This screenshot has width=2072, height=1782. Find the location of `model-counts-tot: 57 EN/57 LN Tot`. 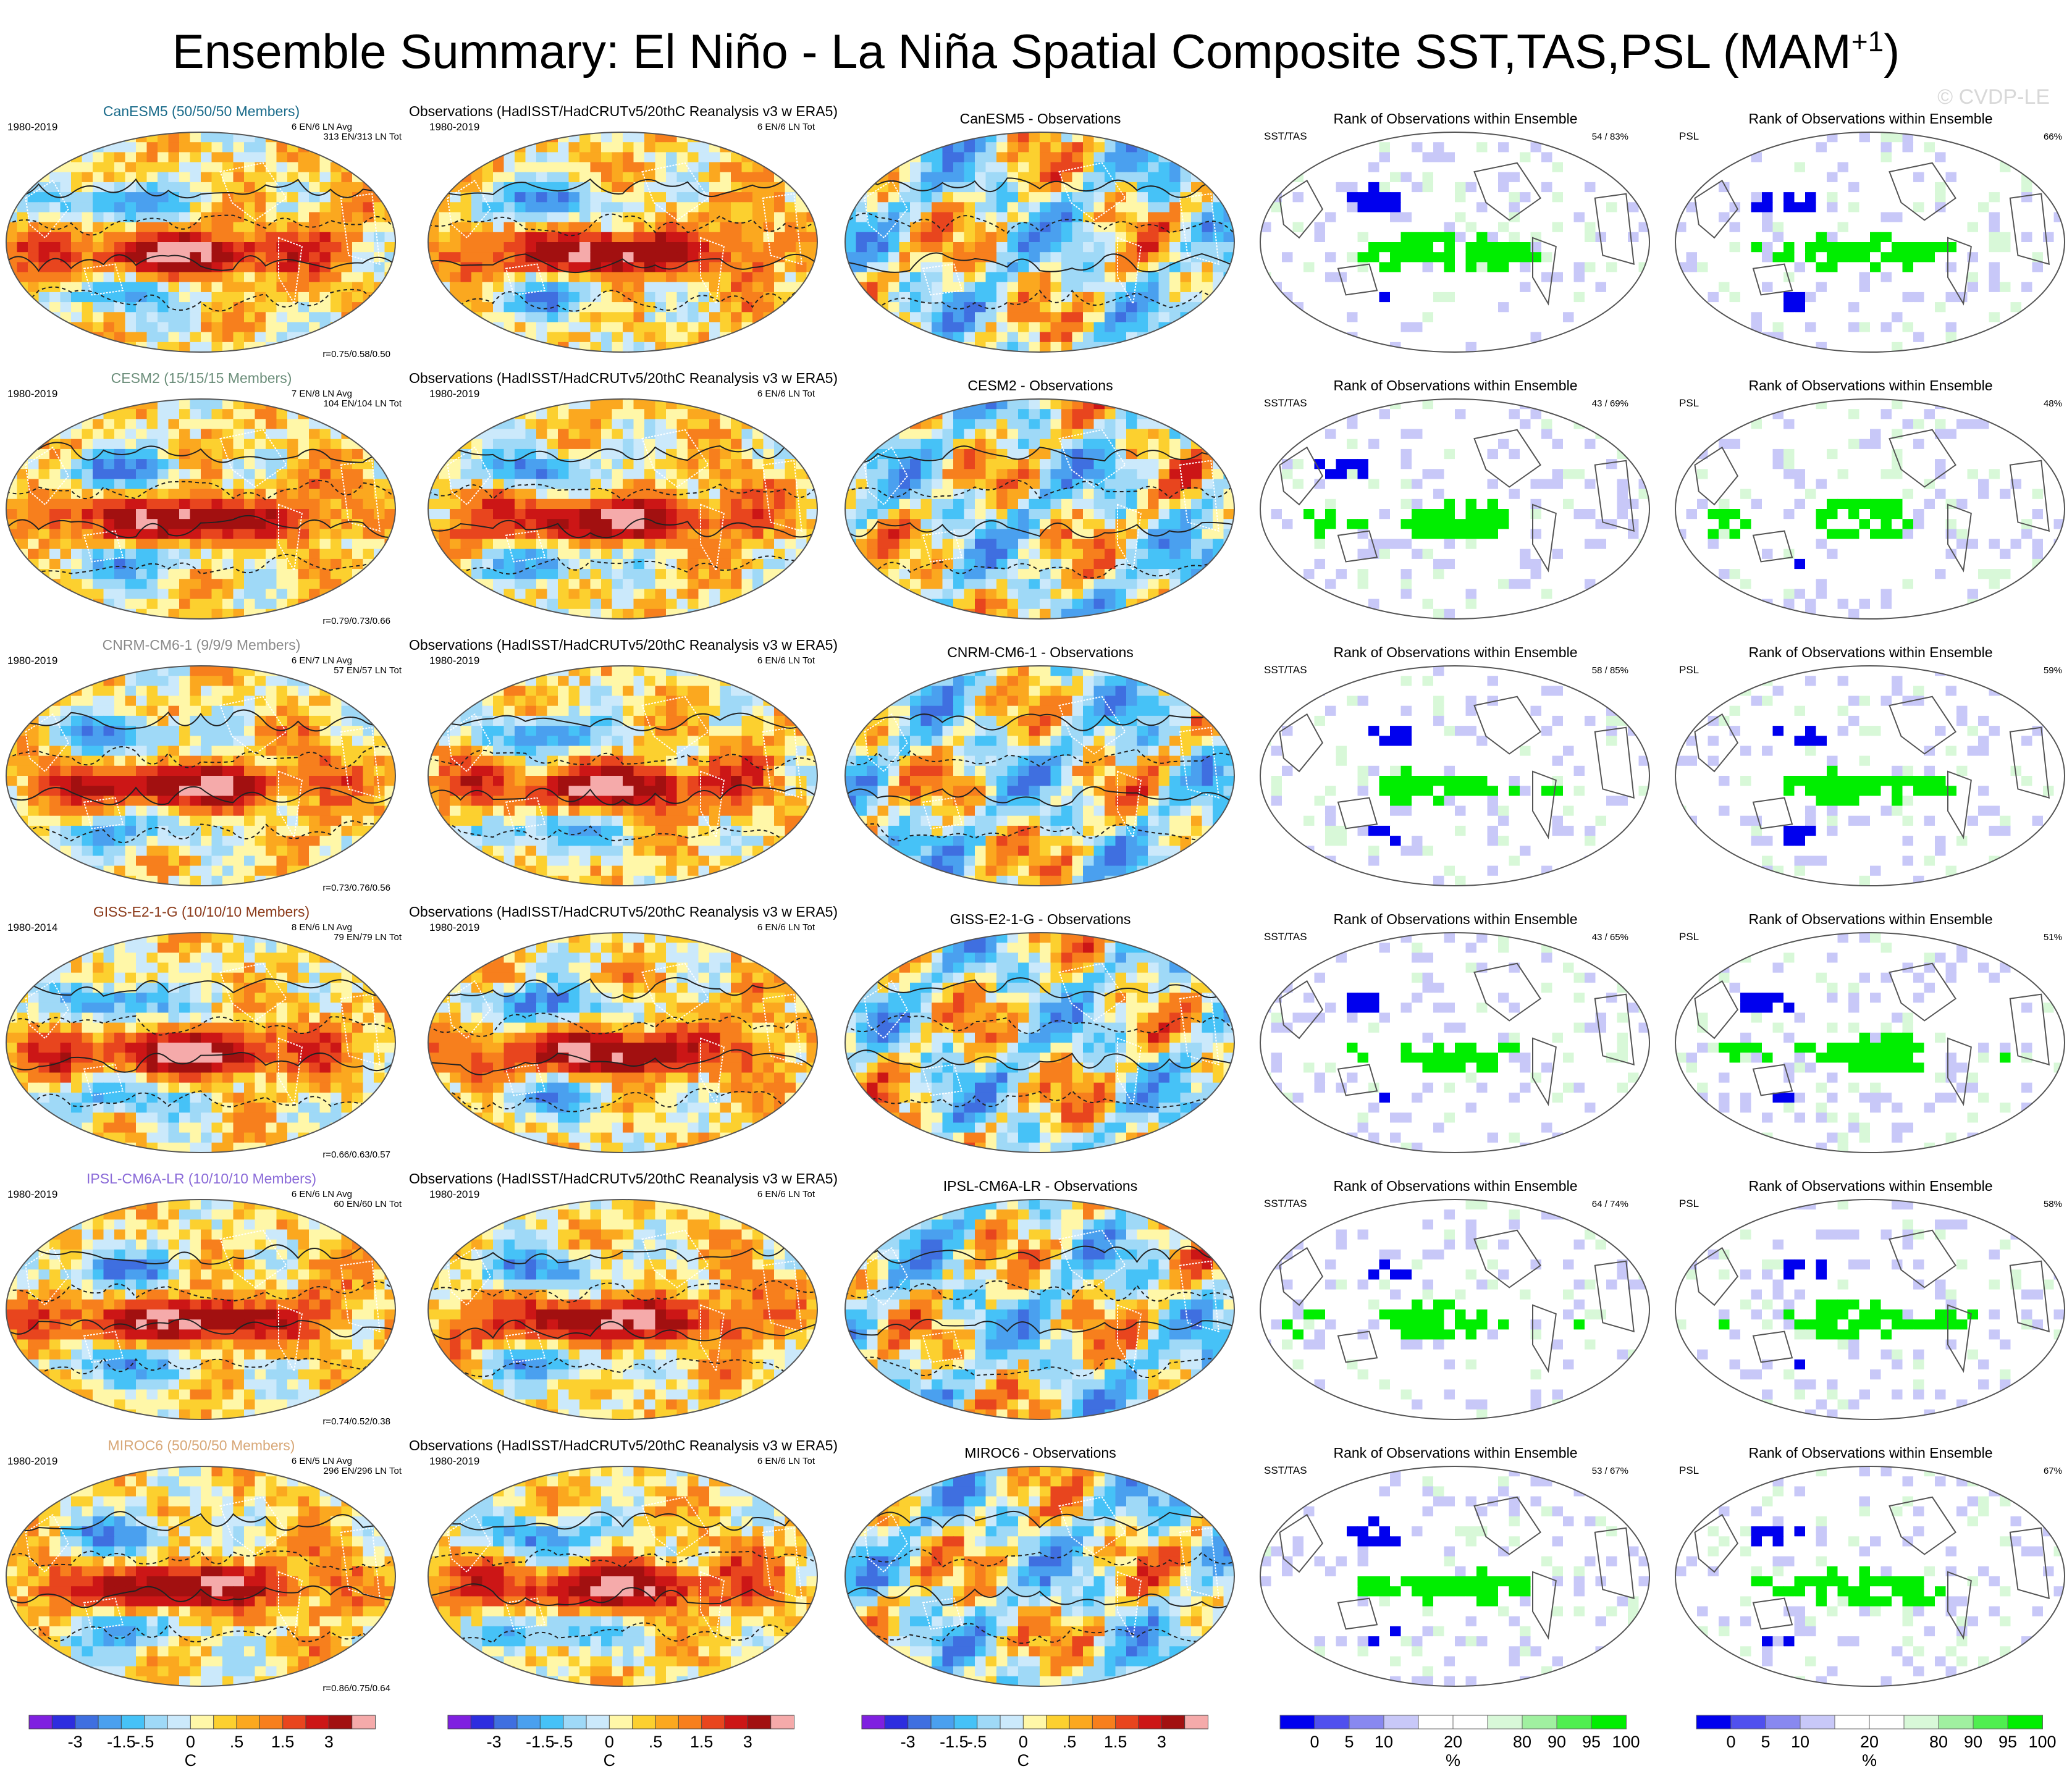

model-counts-tot: 57 EN/57 LN Tot is located at coordinates (368, 670).